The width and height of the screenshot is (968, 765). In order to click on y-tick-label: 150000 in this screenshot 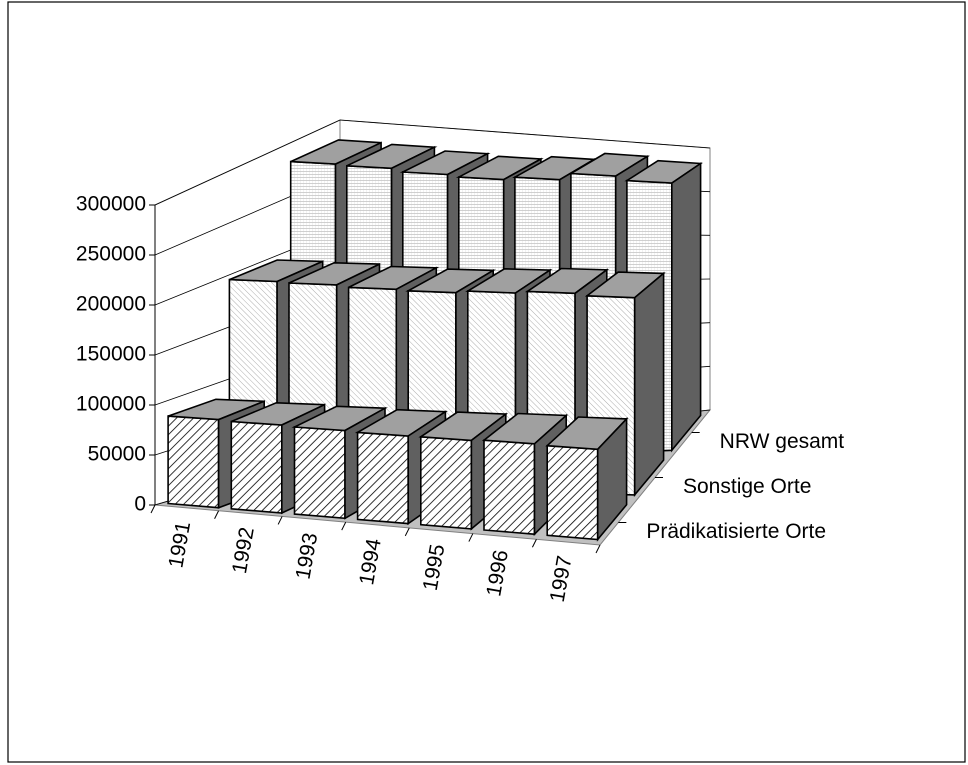, I will do `click(111, 354)`.